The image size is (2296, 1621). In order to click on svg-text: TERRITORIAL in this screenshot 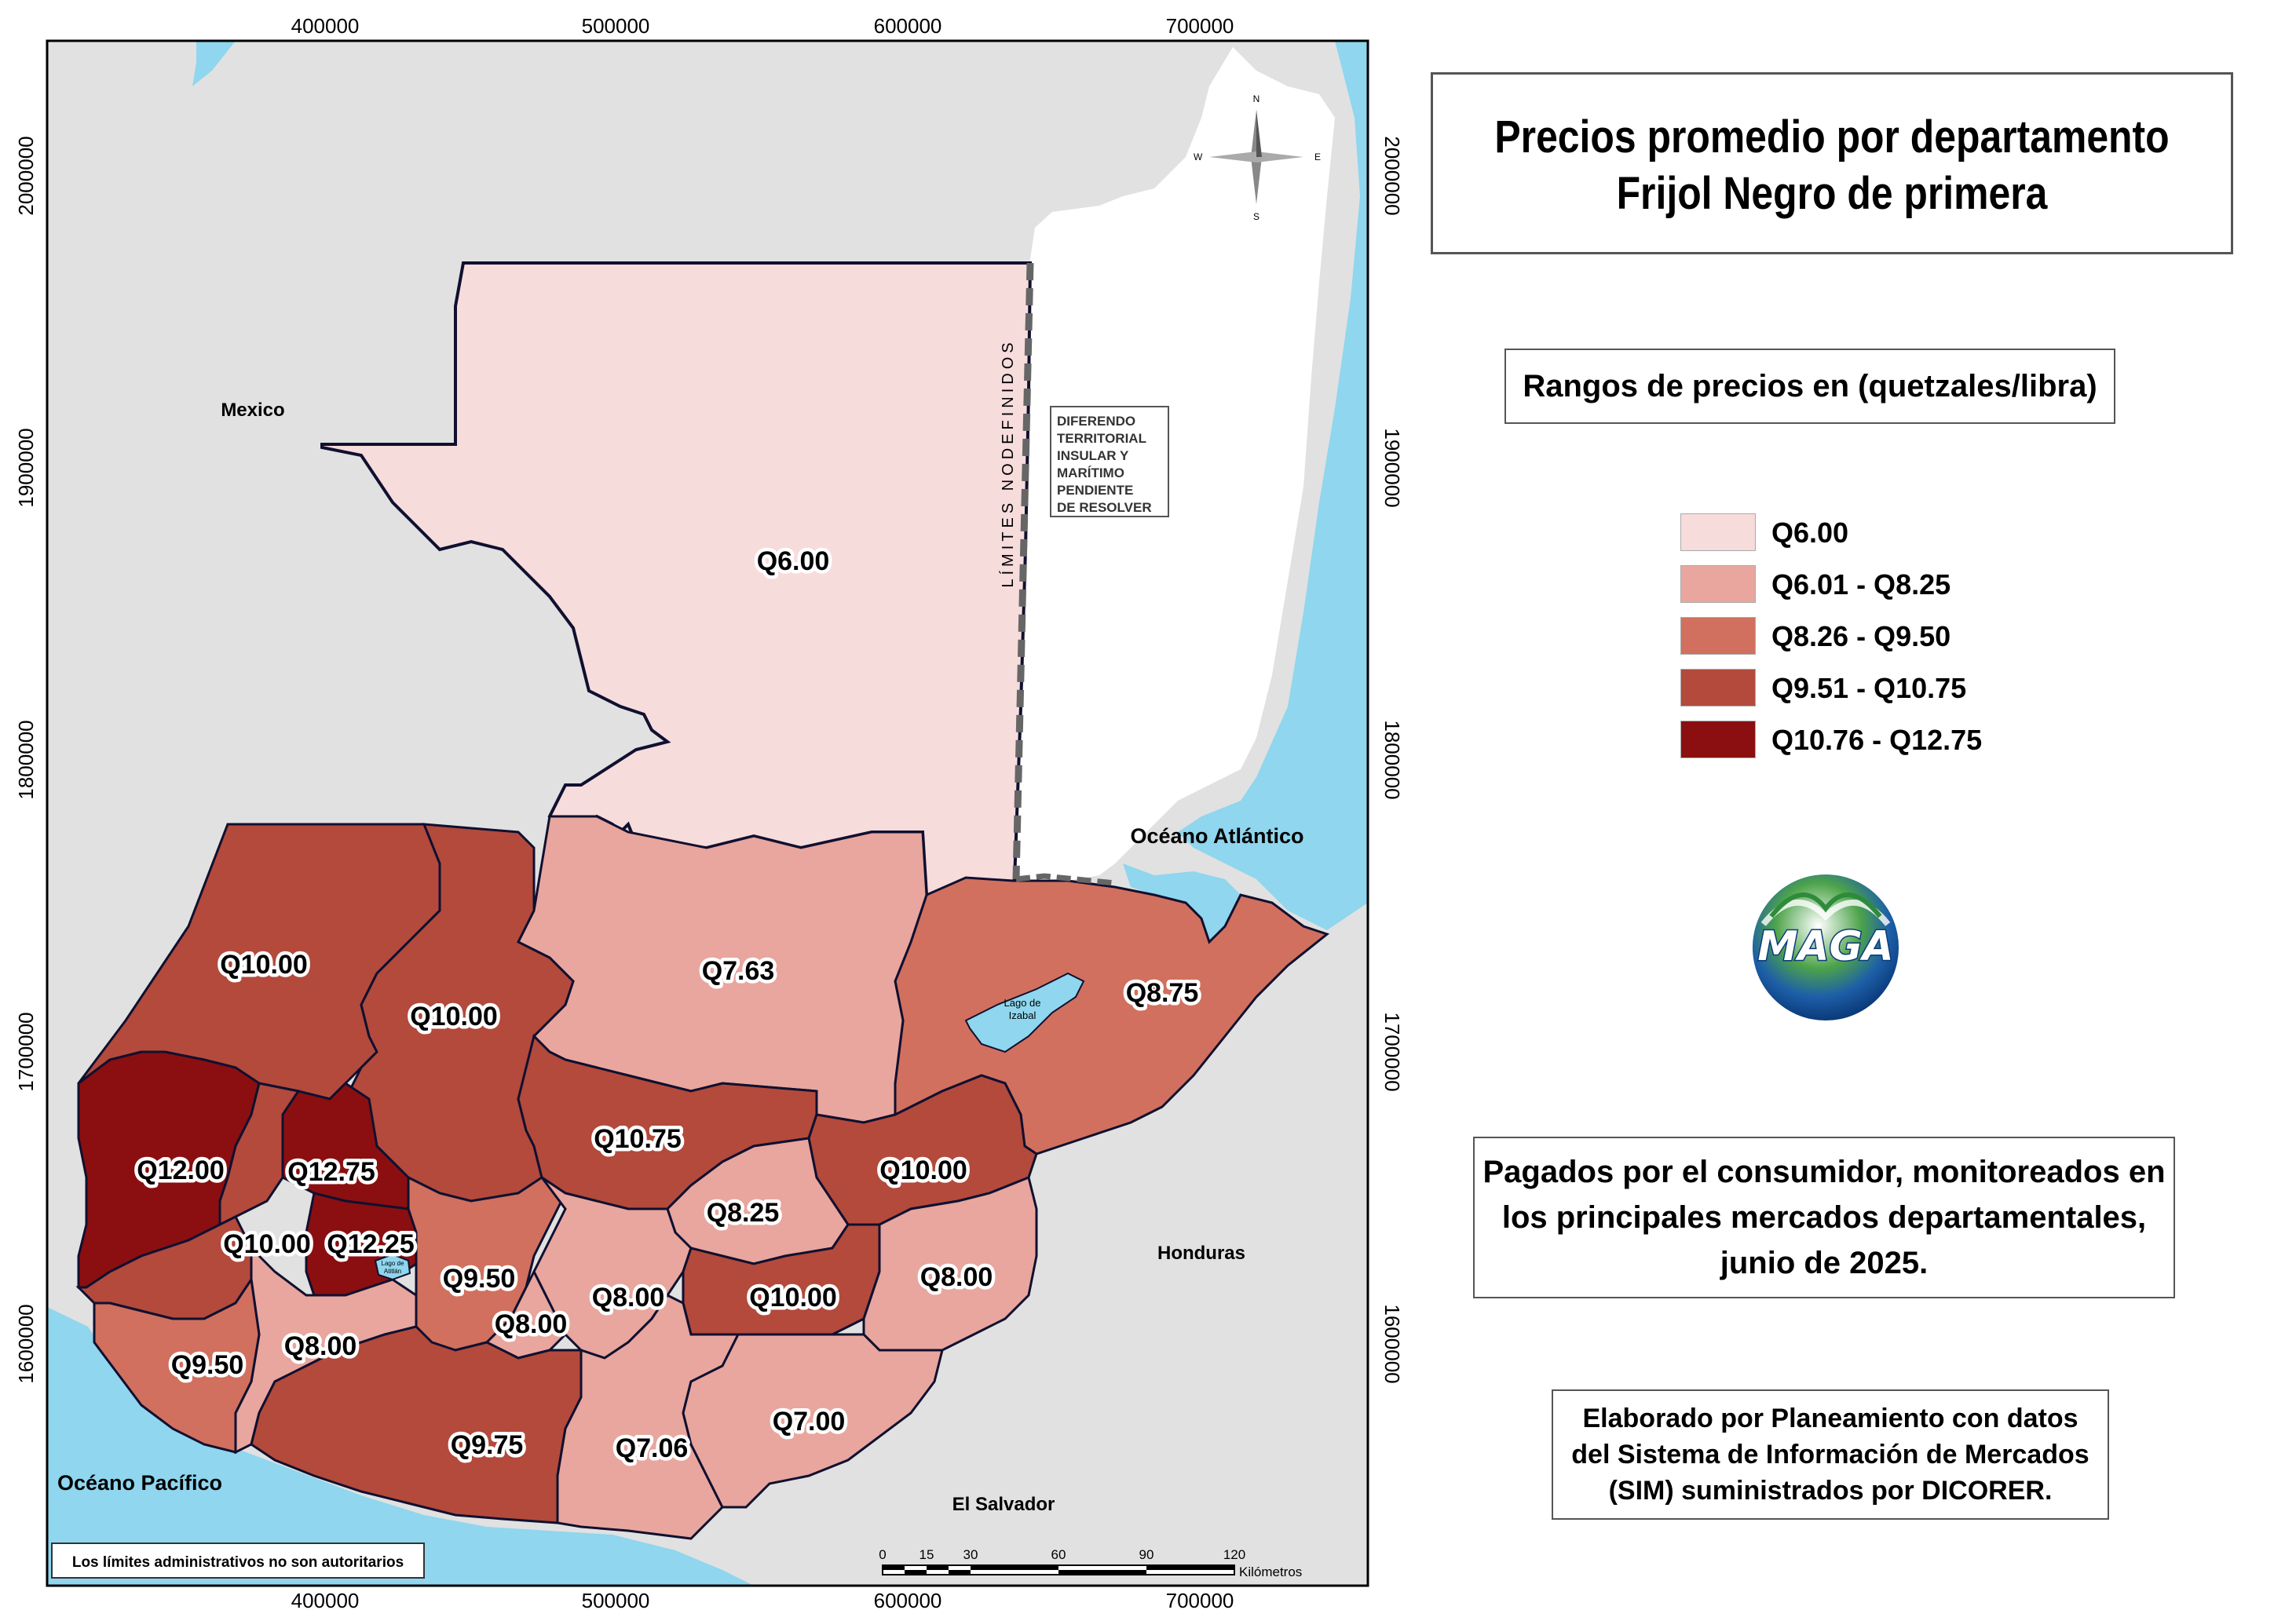, I will do `click(1101, 439)`.